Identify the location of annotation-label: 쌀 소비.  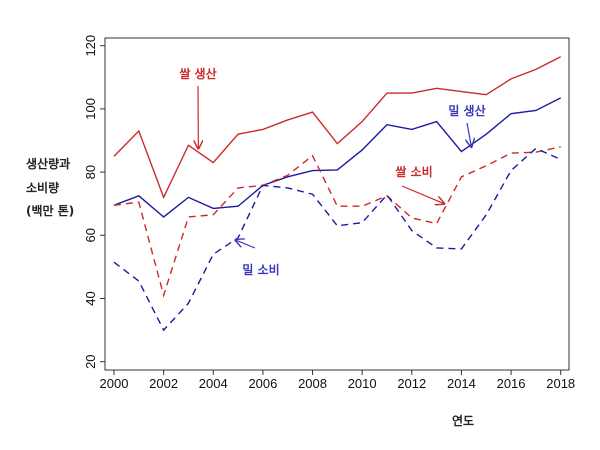
(413, 171).